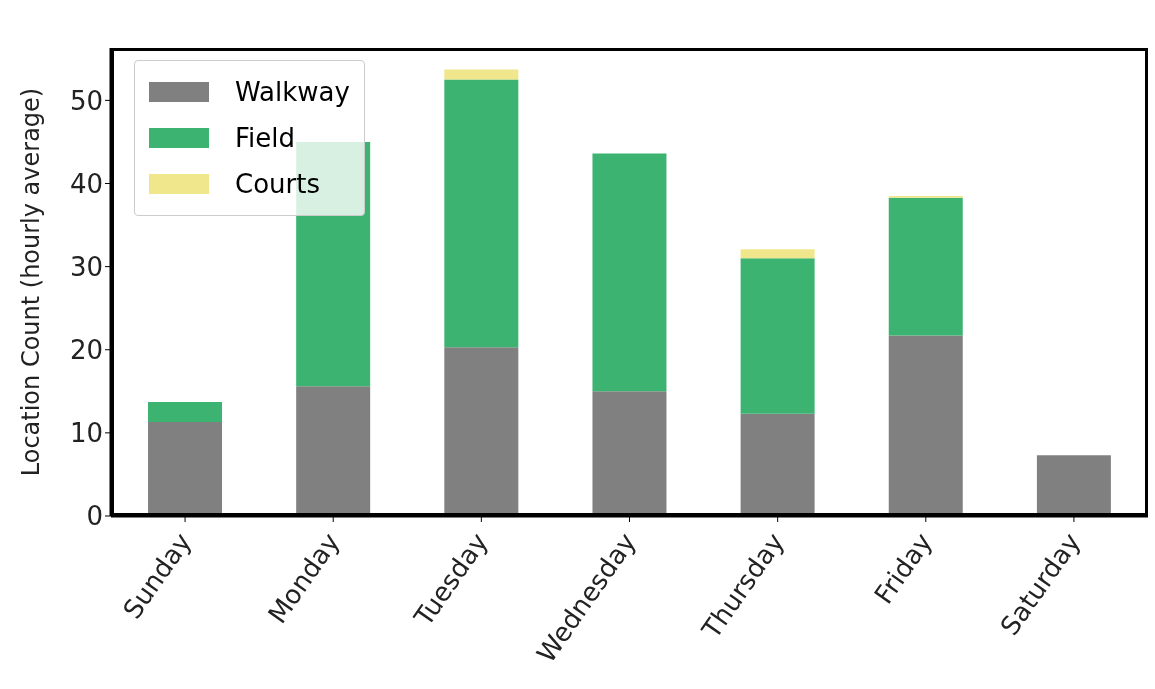  What do you see at coordinates (292, 92) in the screenshot?
I see `legend-label: Walkway` at bounding box center [292, 92].